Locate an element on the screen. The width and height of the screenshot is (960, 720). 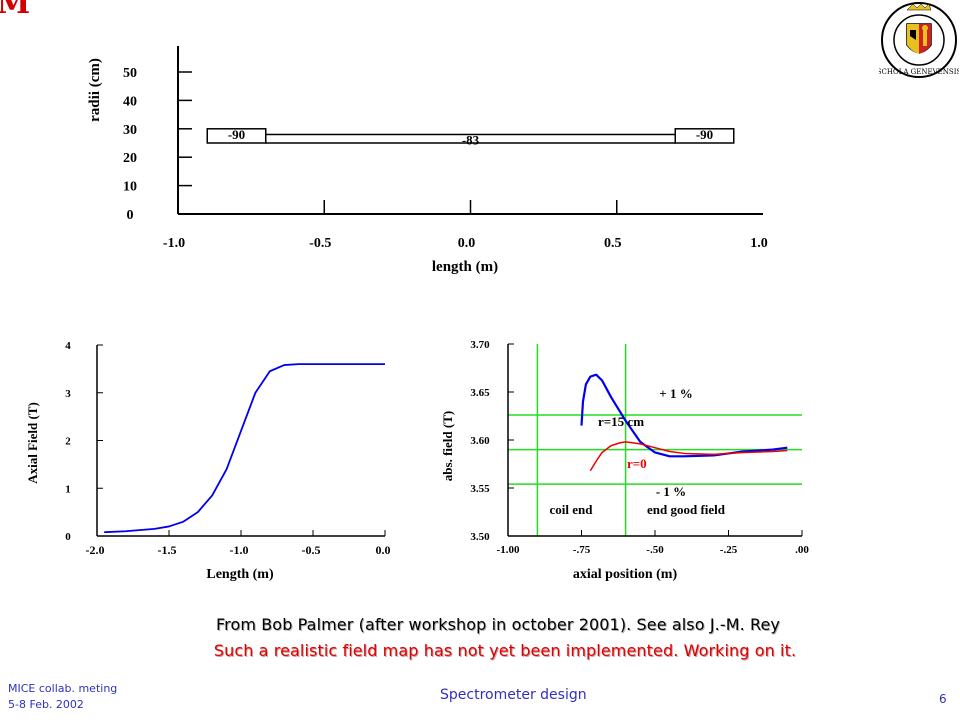
y-tick-label: 3.55 is located at coordinates (480, 489).